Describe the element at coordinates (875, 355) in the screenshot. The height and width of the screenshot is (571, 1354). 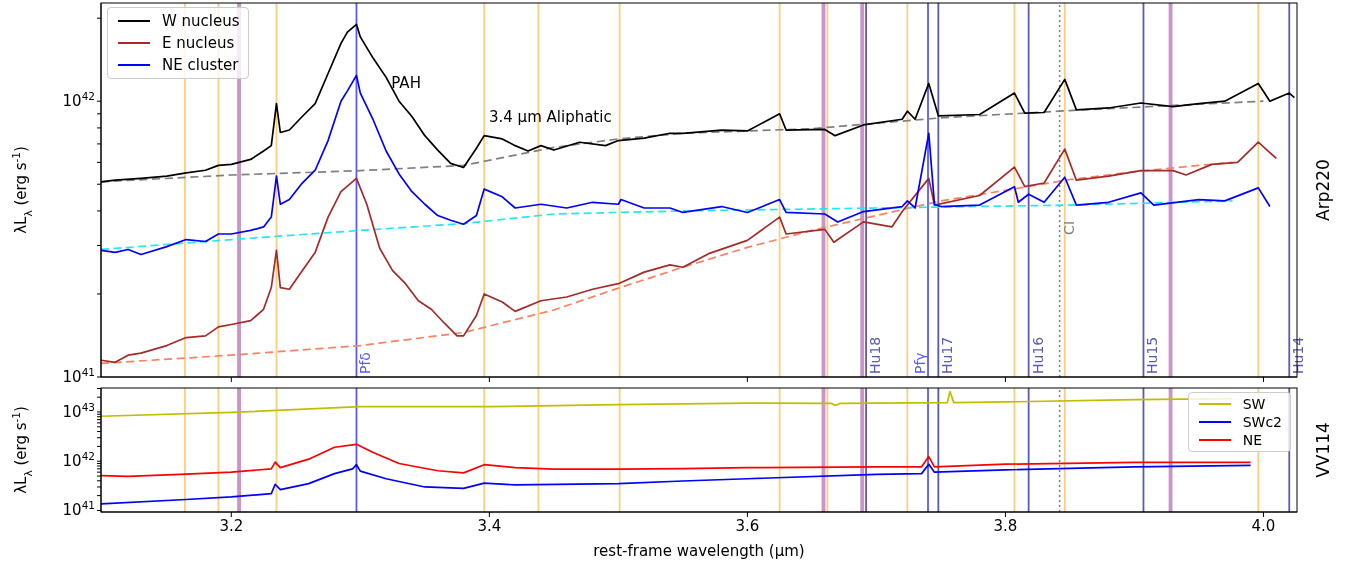
I see `ref-line-label: Hu18` at that location.